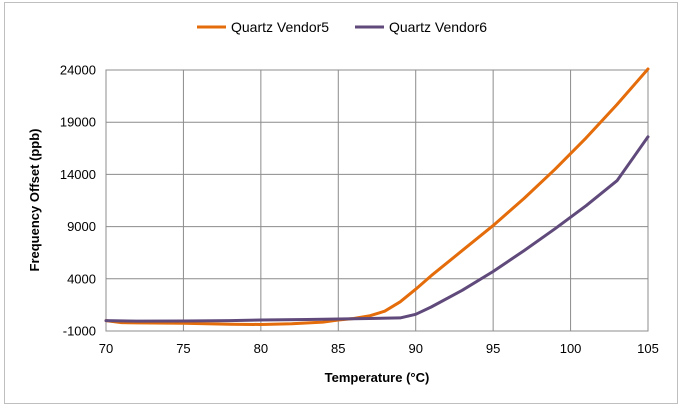 The height and width of the screenshot is (410, 684). What do you see at coordinates (571, 348) in the screenshot?
I see `x-tick-label: 100` at bounding box center [571, 348].